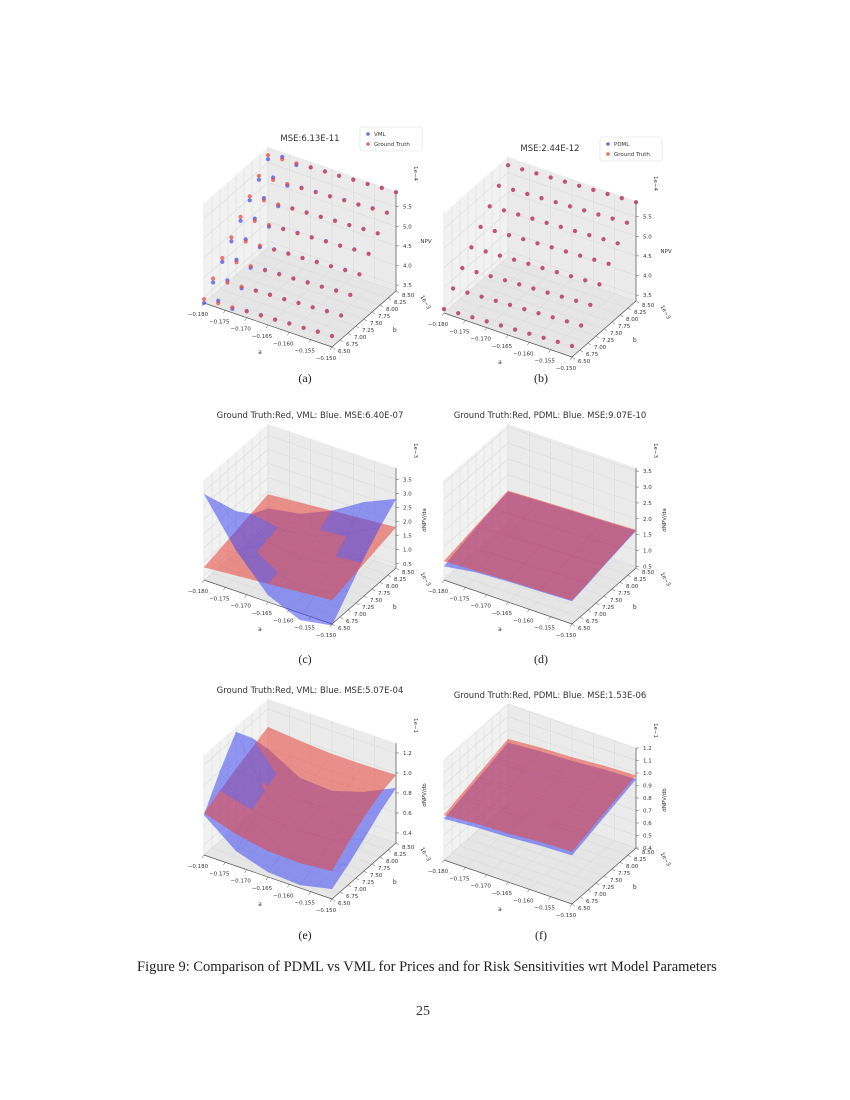 This screenshot has height=1100, width=850. What do you see at coordinates (612, 534) in the screenshot?
I see `surface-patch-ground-truth` at bounding box center [612, 534].